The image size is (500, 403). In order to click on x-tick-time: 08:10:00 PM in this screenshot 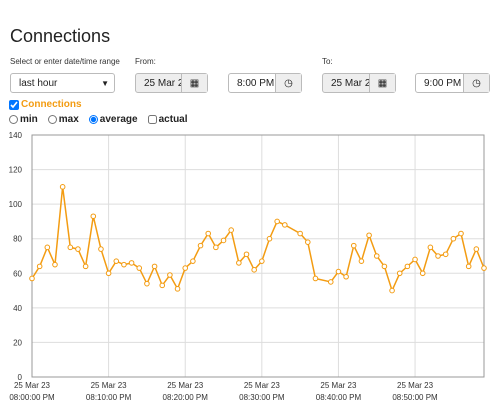, I will do `click(109, 397)`.